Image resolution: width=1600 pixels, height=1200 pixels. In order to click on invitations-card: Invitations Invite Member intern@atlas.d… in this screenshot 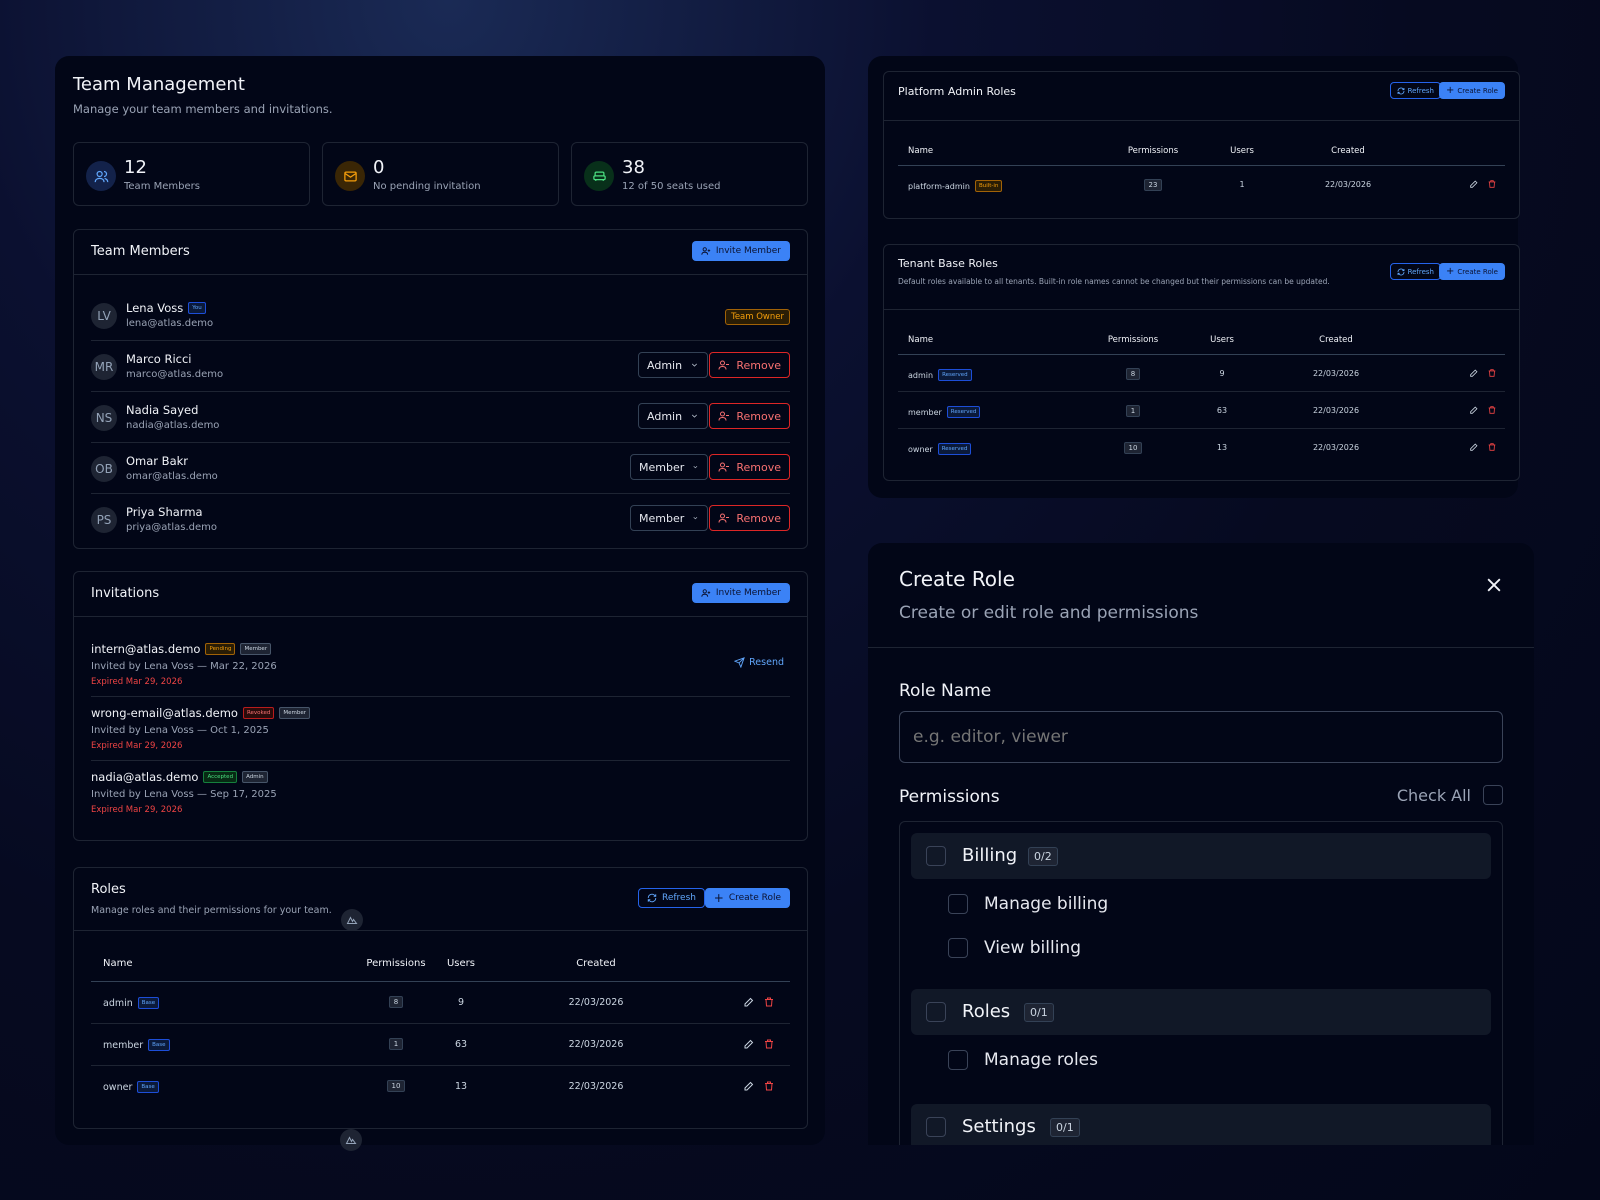, I will do `click(440, 706)`.